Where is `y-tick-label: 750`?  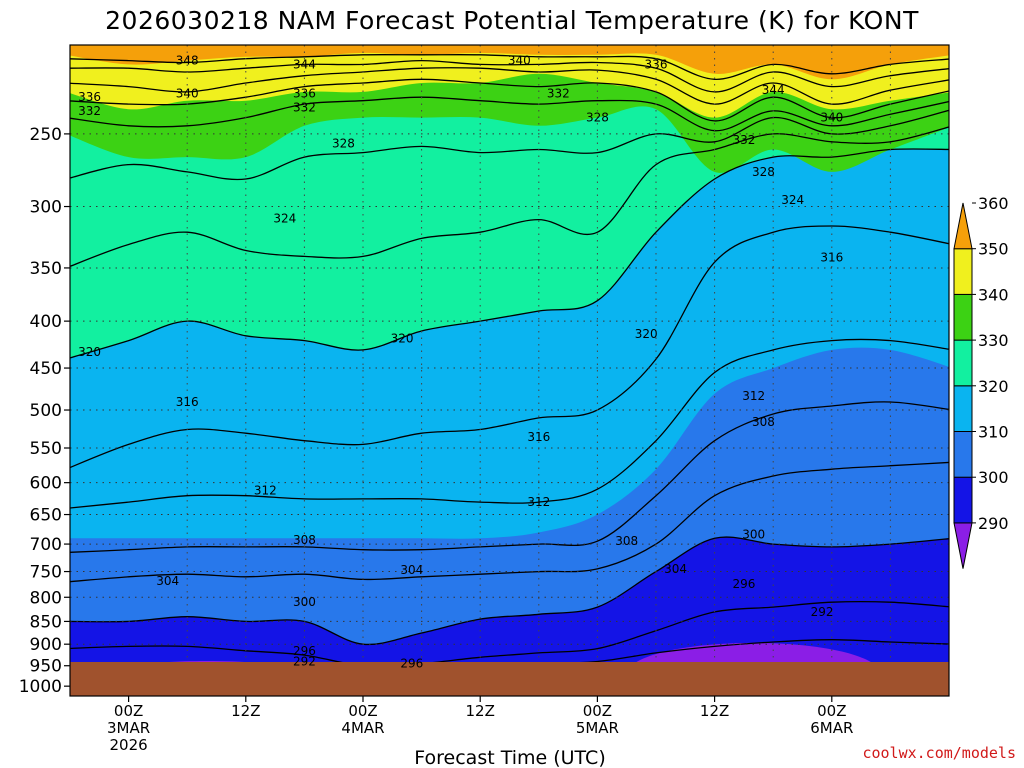 y-tick-label: 750 is located at coordinates (46, 573).